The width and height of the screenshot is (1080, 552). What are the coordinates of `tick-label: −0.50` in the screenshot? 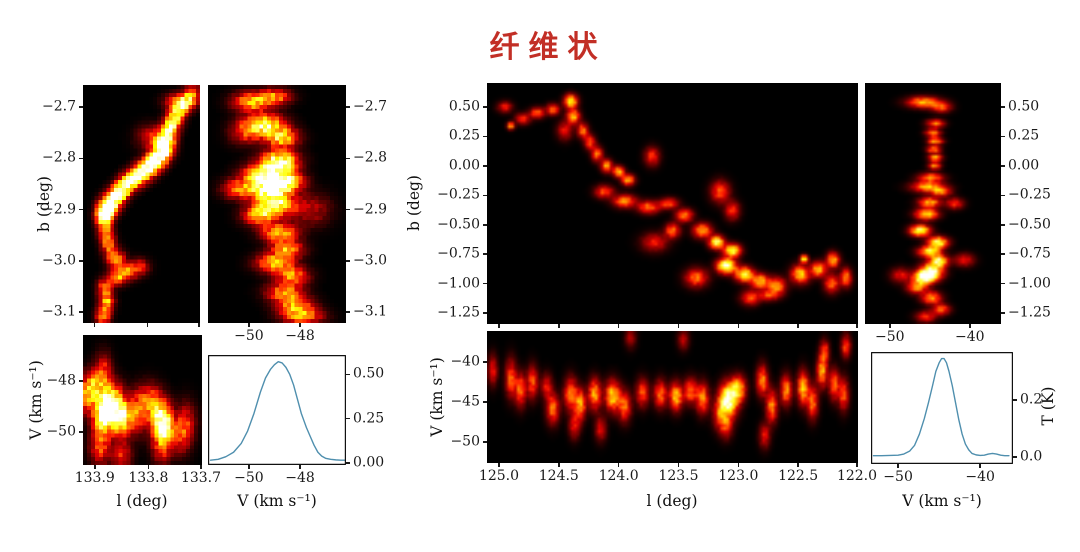 It's located at (458, 224).